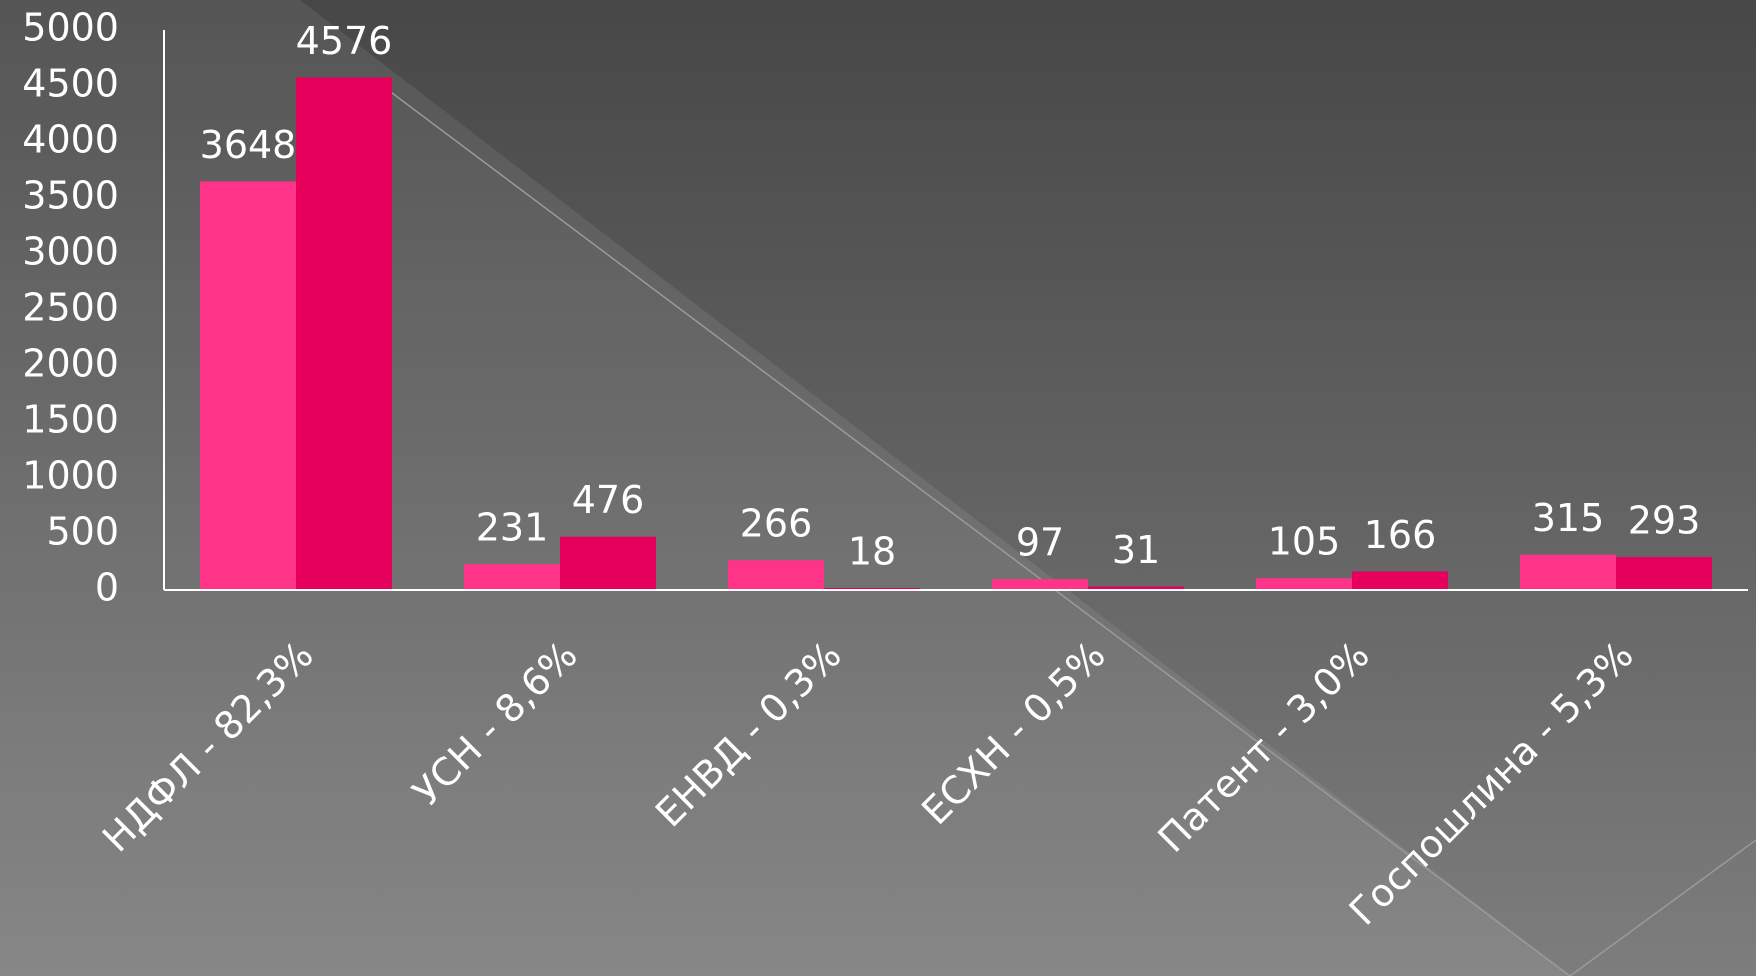 Image resolution: width=1756 pixels, height=976 pixels. Describe the element at coordinates (70, 420) in the screenshot. I see `y-tick-label: 1500` at that location.